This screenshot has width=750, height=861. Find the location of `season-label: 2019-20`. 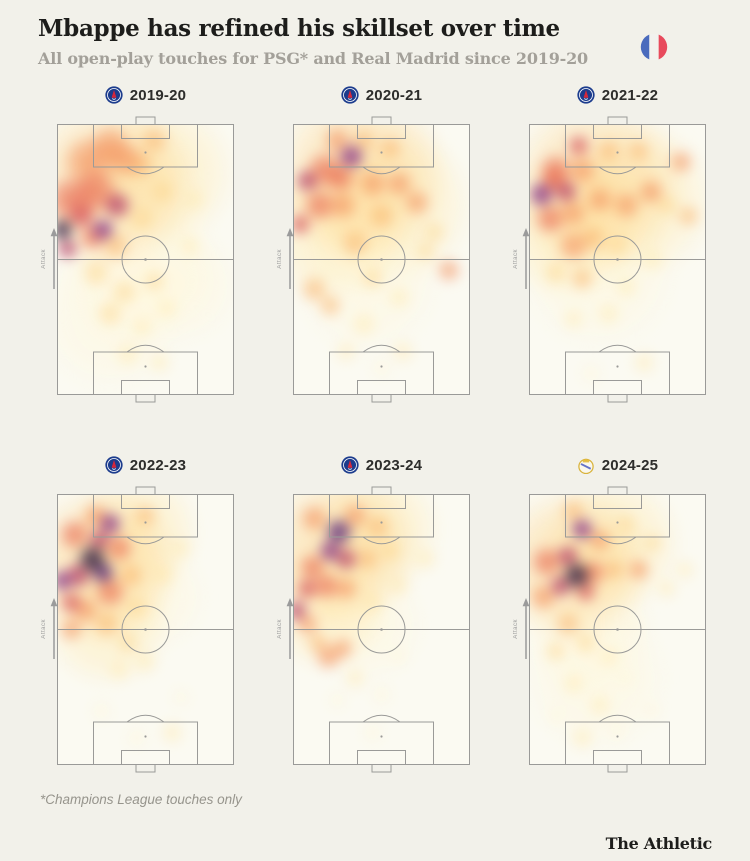

season-label: 2019-20 is located at coordinates (158, 95).